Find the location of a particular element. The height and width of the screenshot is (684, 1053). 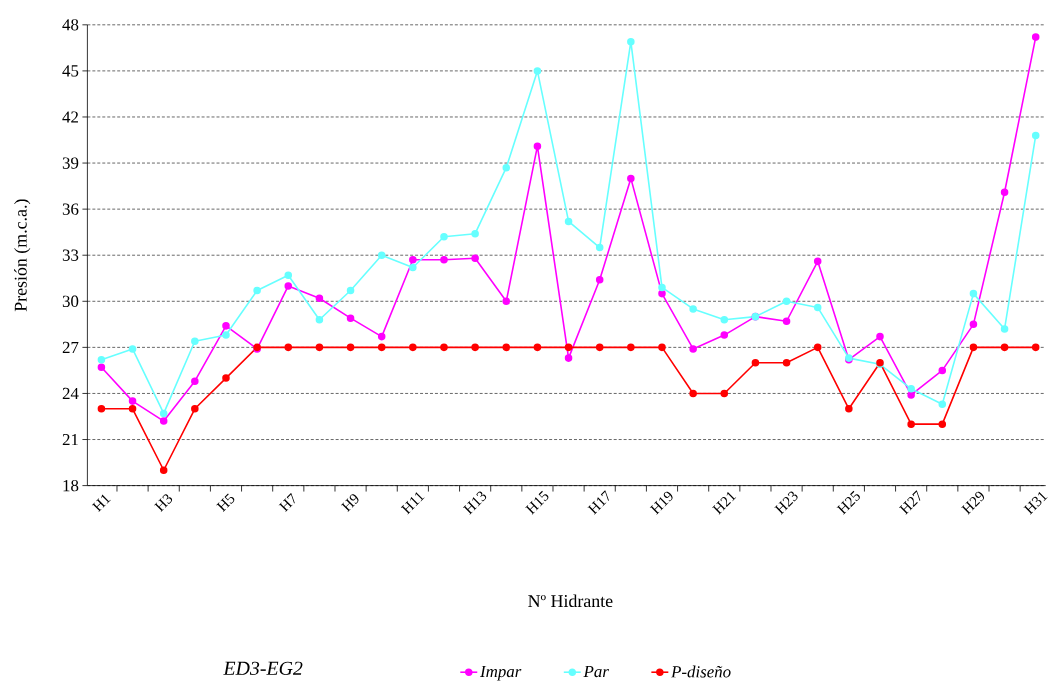

x-tick-label: H23 is located at coordinates (786, 503).